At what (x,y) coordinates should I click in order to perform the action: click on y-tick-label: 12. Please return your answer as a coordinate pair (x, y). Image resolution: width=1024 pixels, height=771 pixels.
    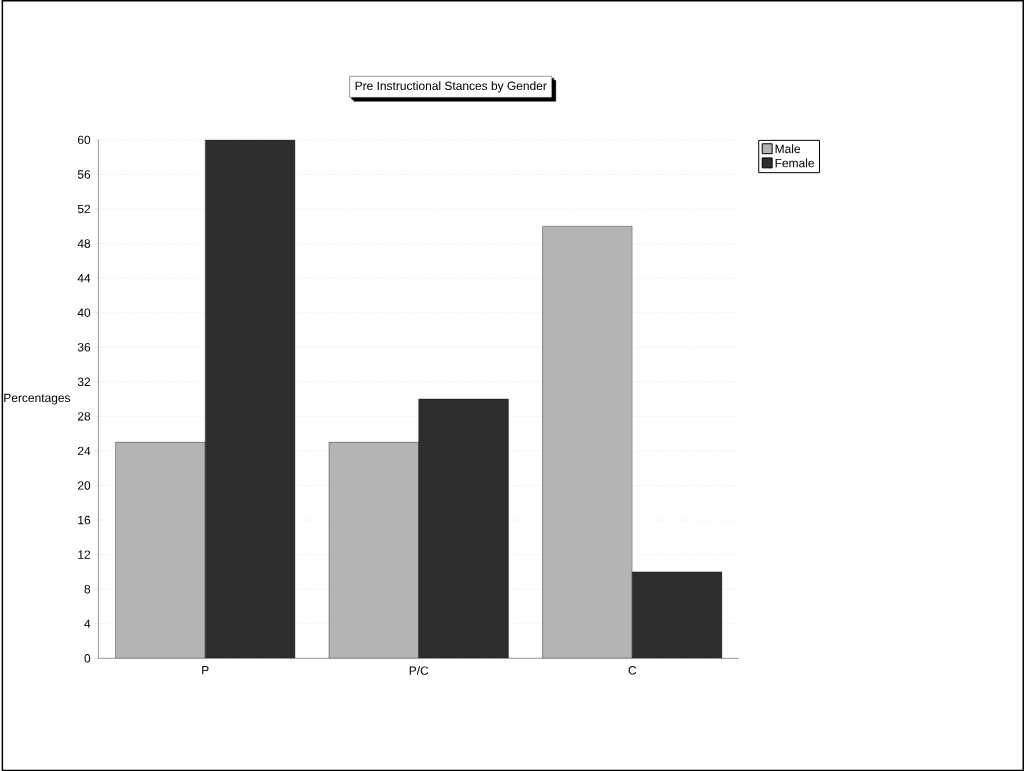
    Looking at the image, I should click on (84, 554).